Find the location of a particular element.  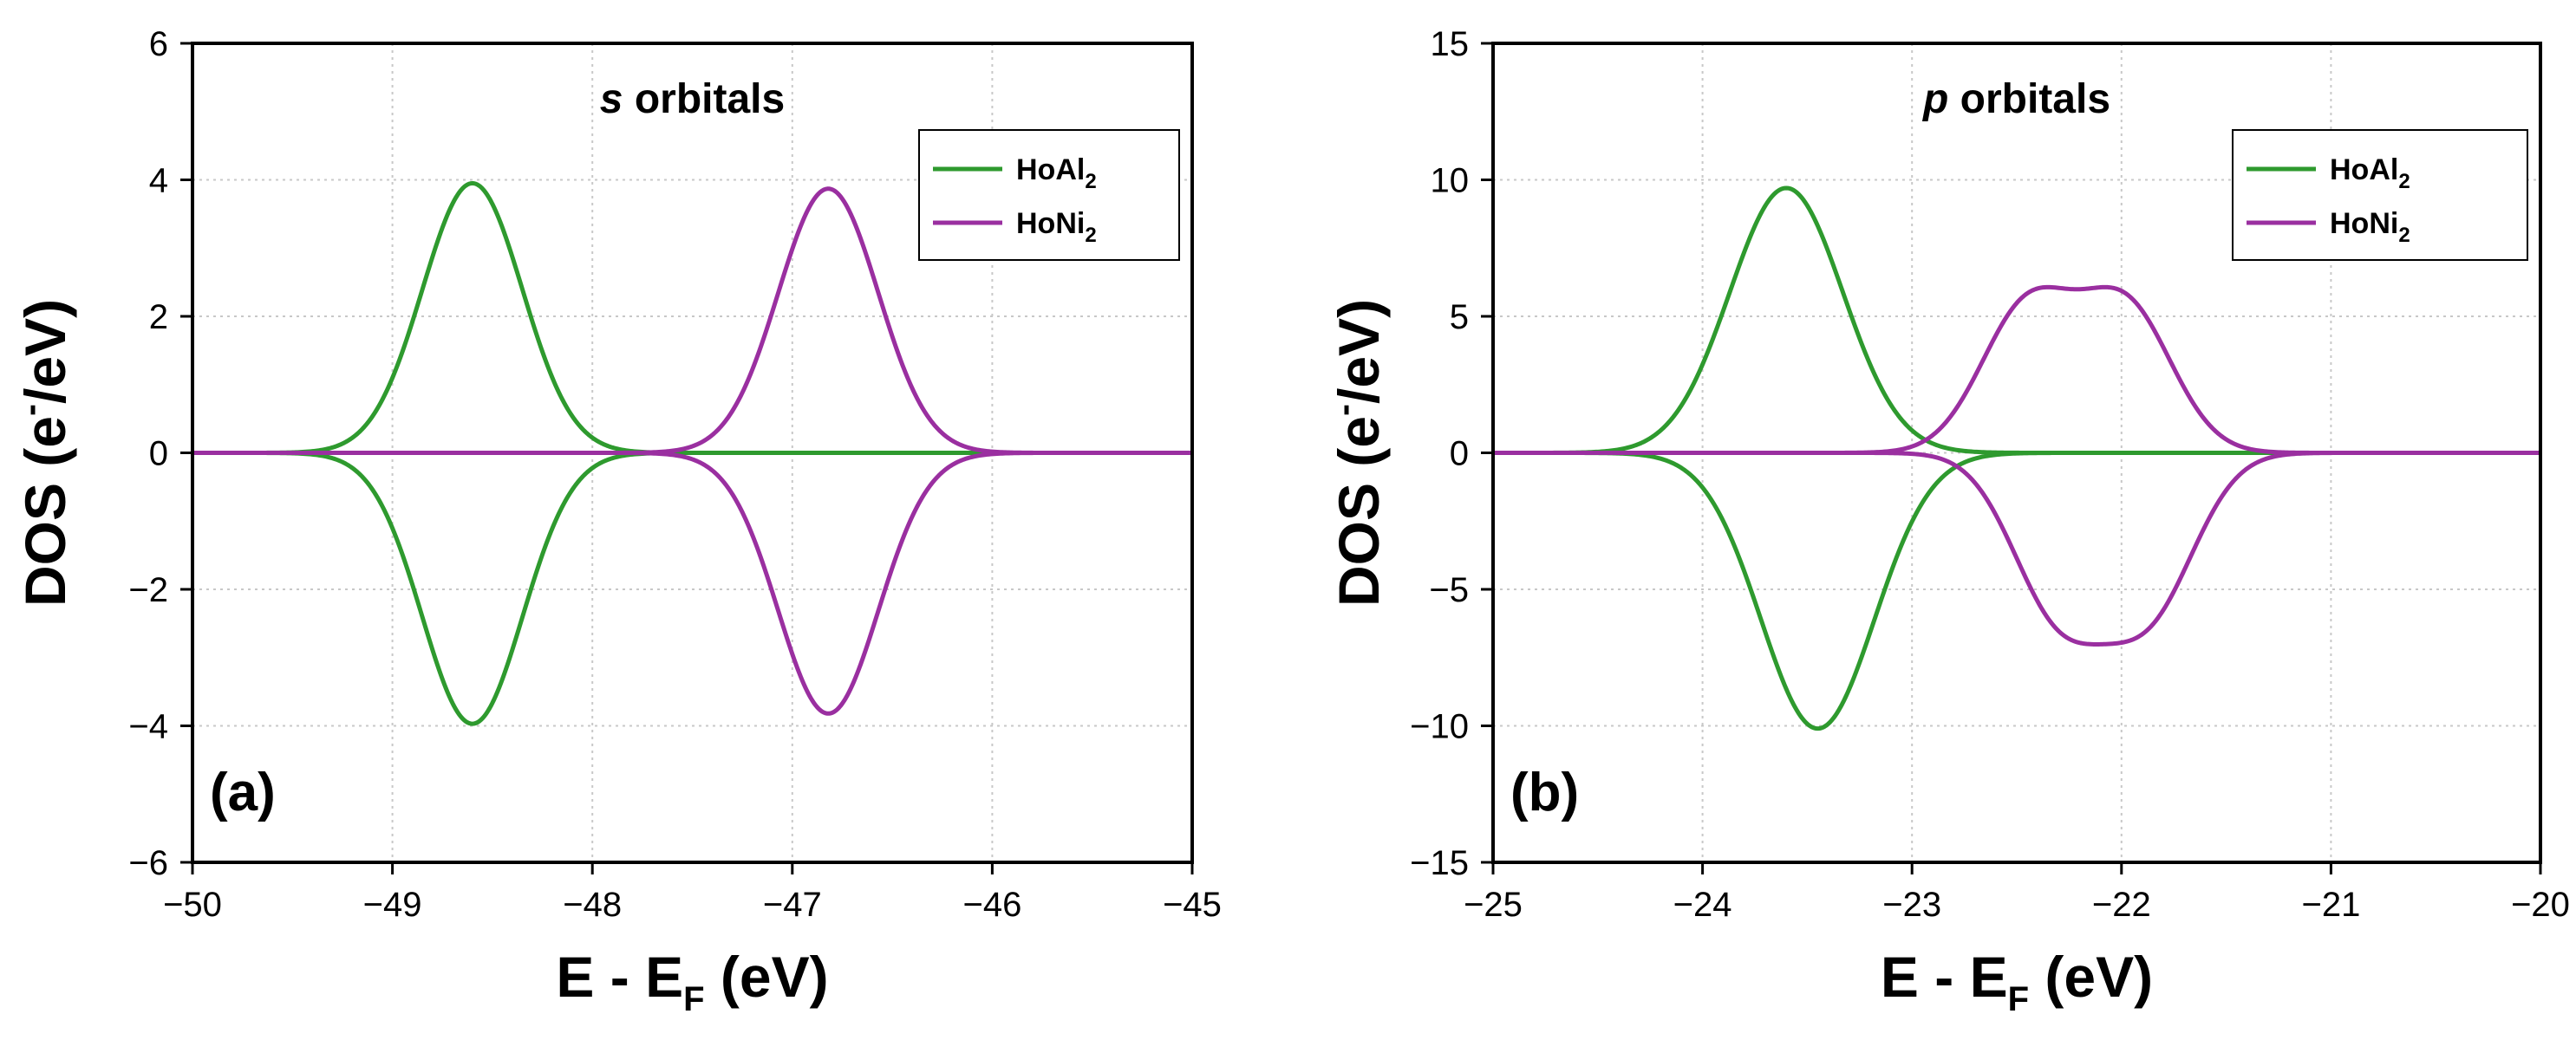

x-tick-label: −46 is located at coordinates (991, 905).